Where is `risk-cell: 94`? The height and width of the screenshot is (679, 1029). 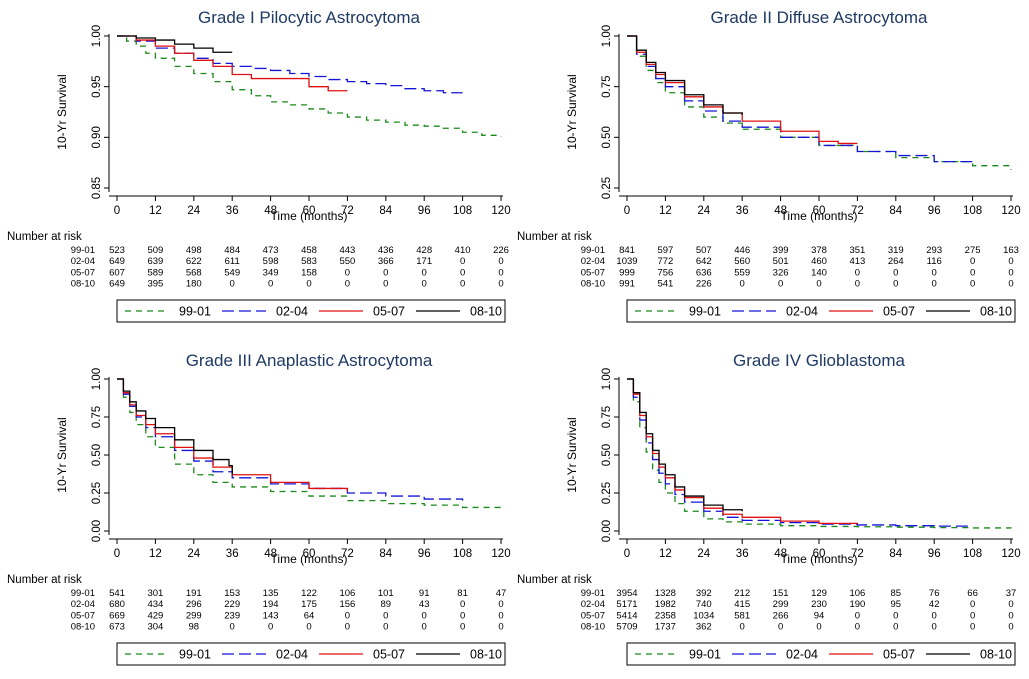
risk-cell: 94 is located at coordinates (819, 615).